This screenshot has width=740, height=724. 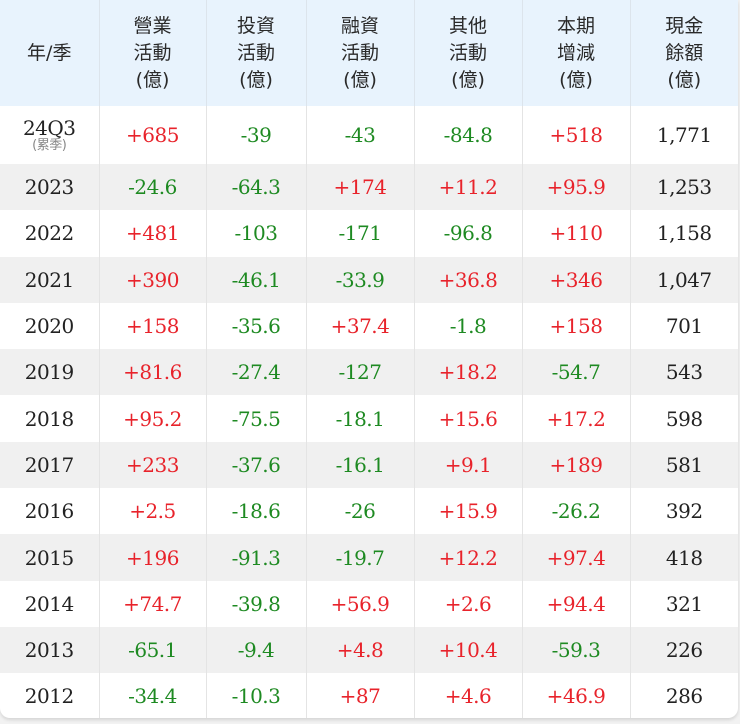 What do you see at coordinates (684, 511) in the screenshot?
I see `cash-balance-cell: 392` at bounding box center [684, 511].